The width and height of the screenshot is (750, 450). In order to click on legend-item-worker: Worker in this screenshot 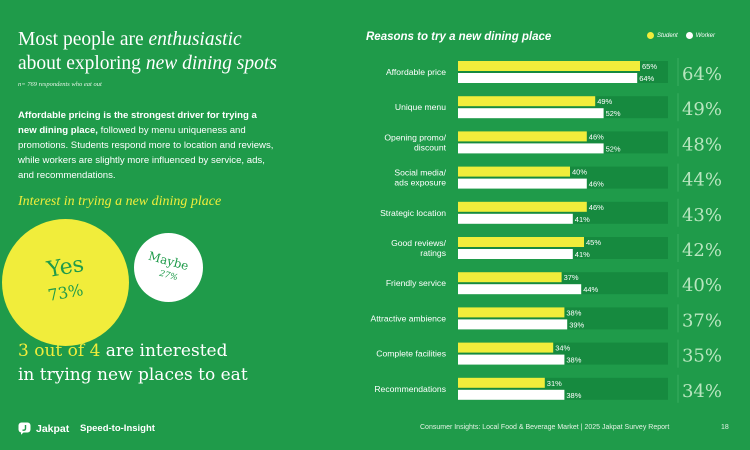, I will do `click(700, 35)`.